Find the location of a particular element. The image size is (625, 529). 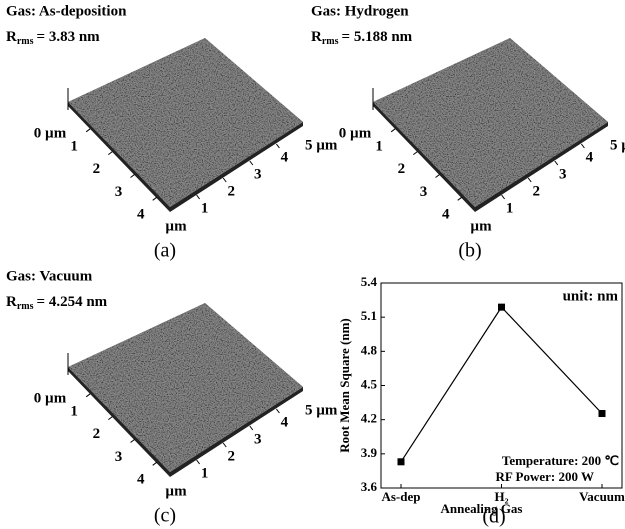

data-line is located at coordinates (501, 384).